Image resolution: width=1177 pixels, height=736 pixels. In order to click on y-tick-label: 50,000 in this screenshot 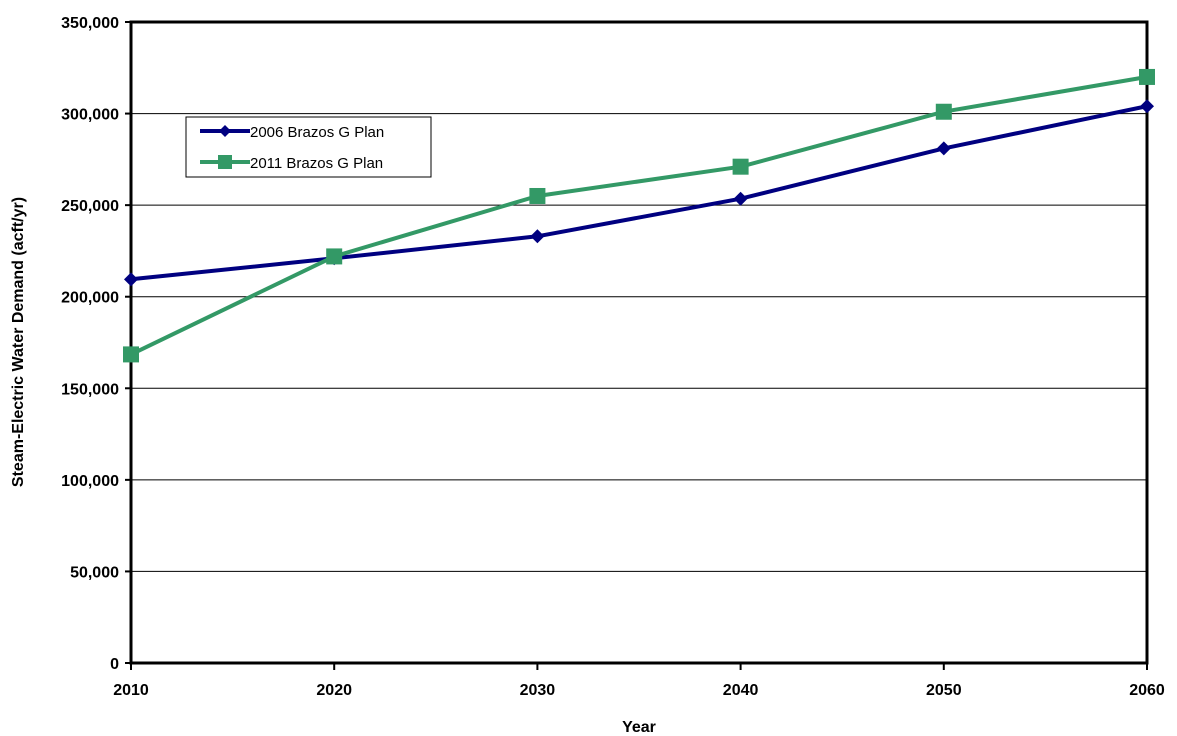, I will do `click(94, 572)`.